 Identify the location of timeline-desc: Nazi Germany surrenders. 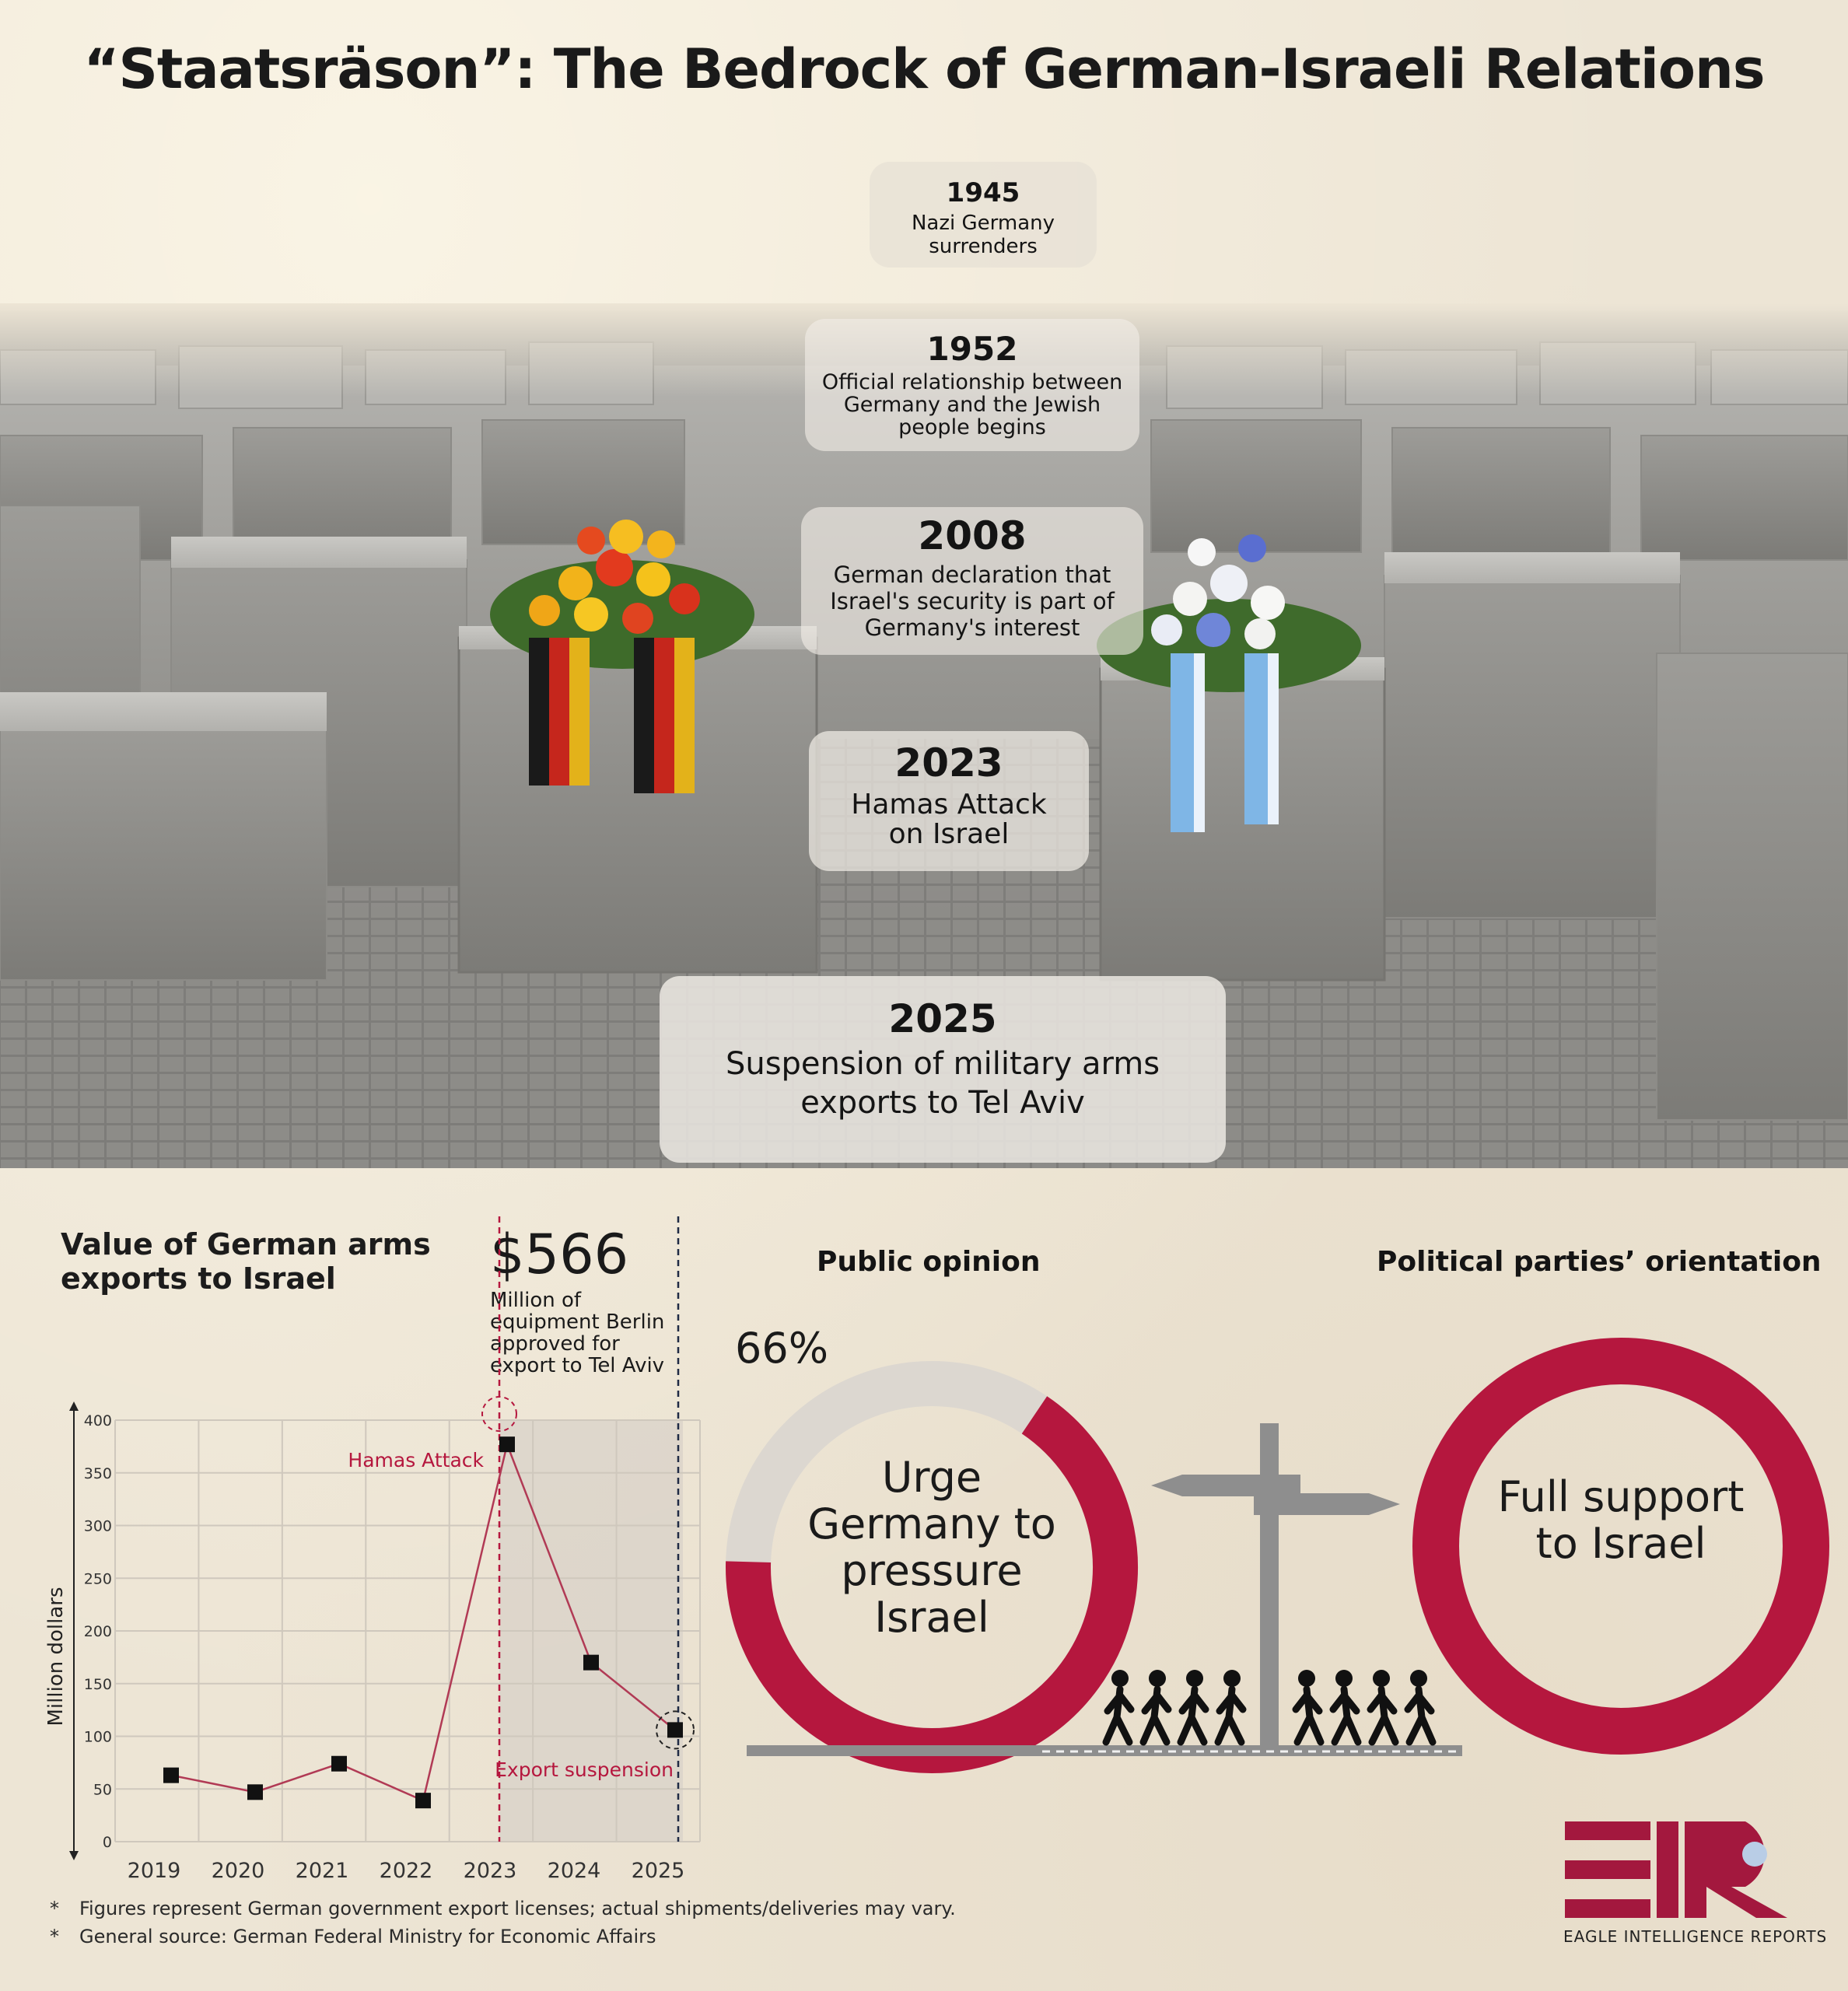
(983, 235).